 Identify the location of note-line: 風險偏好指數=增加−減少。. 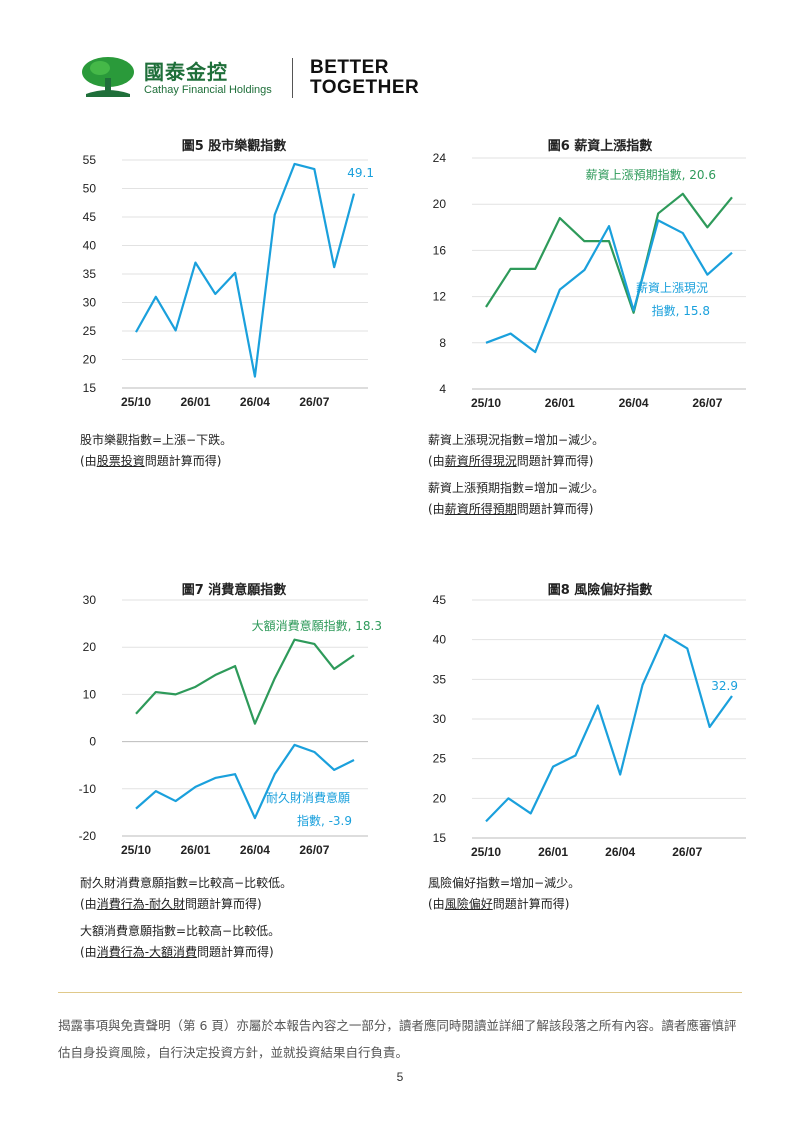
(504, 883).